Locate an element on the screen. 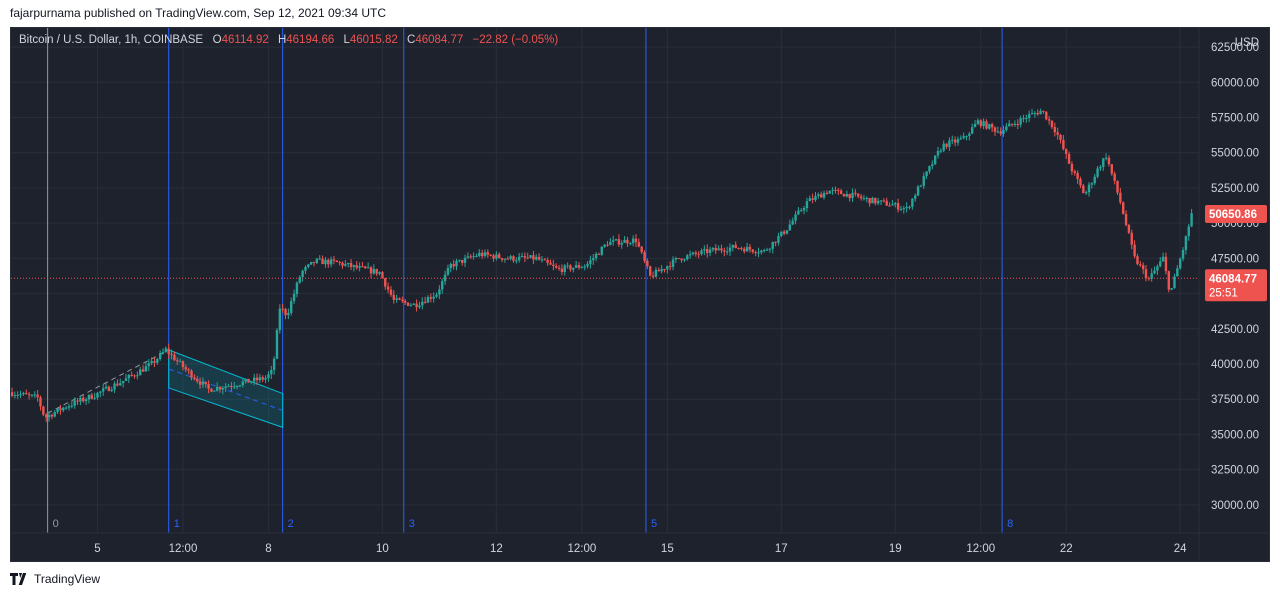 The image size is (1280, 598). last-price-tag is located at coordinates (1236, 285).